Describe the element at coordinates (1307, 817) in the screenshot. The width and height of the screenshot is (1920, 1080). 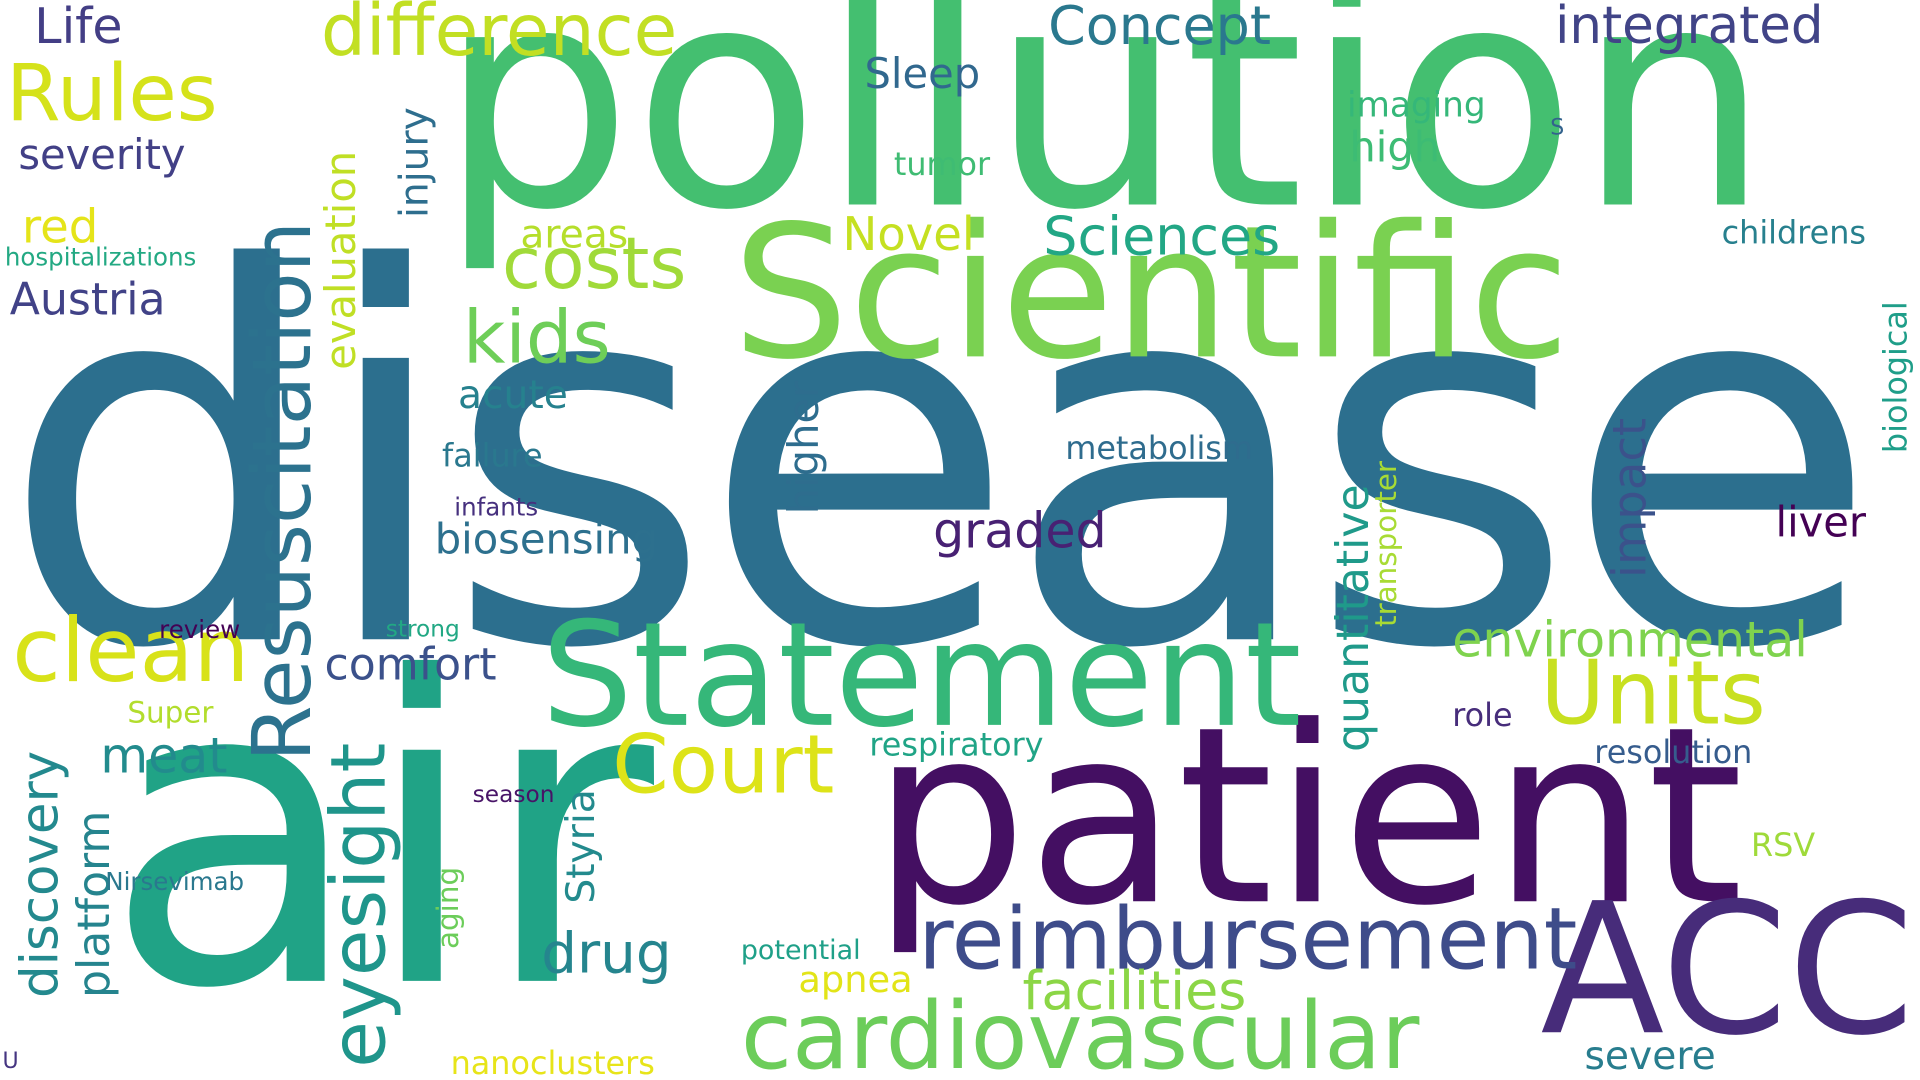
I see `word-patient: patient` at that location.